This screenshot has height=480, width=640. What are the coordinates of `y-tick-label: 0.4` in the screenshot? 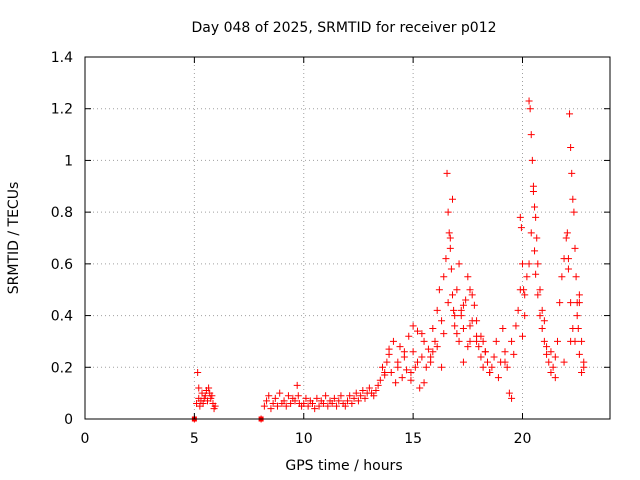 It's located at (62, 317).